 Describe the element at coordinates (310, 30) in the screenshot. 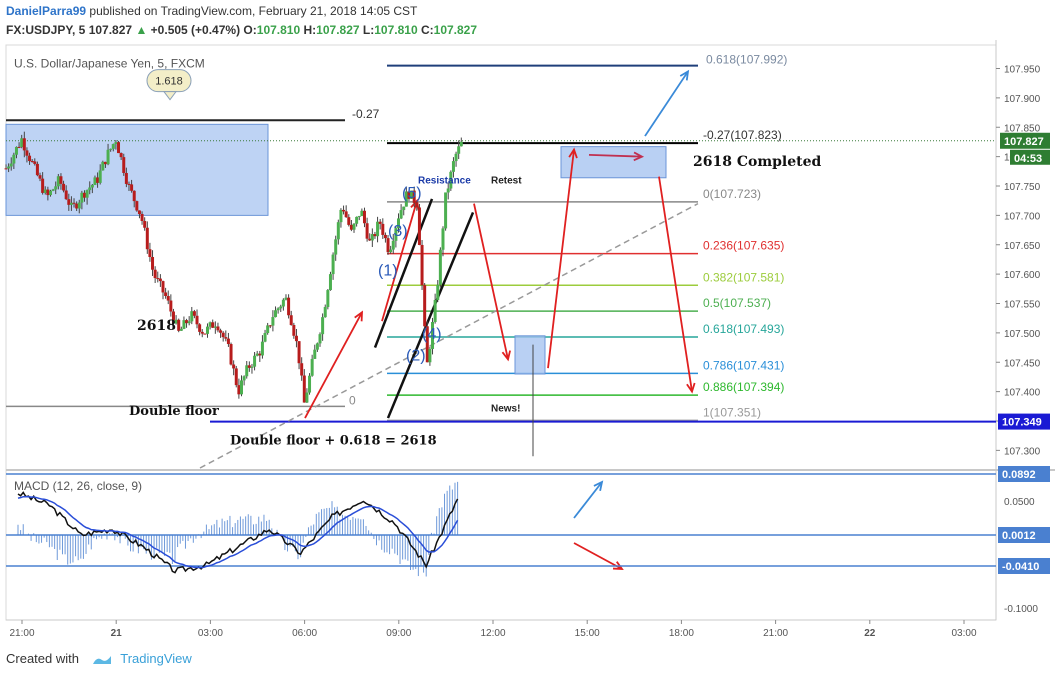

I see `high-label: H:` at that location.